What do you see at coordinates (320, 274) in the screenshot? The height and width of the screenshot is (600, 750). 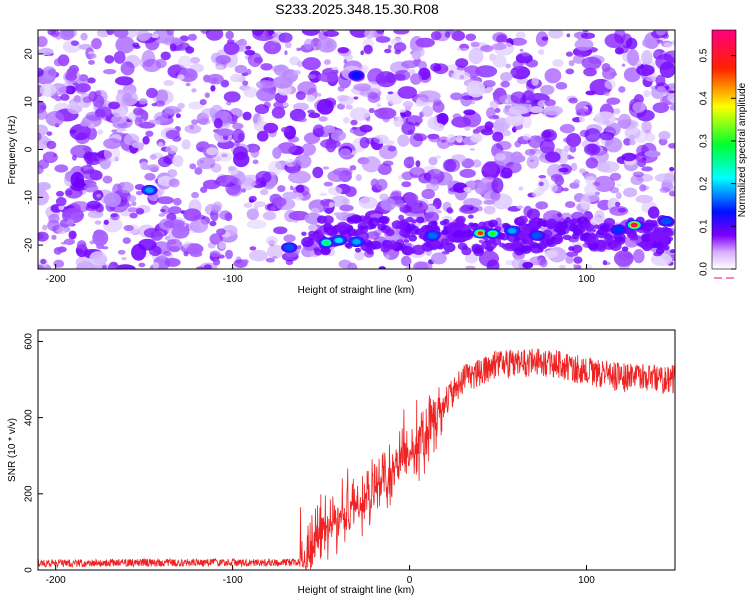 I see `spectrogram-x-ticks: -200 -100 0 100` at bounding box center [320, 274].